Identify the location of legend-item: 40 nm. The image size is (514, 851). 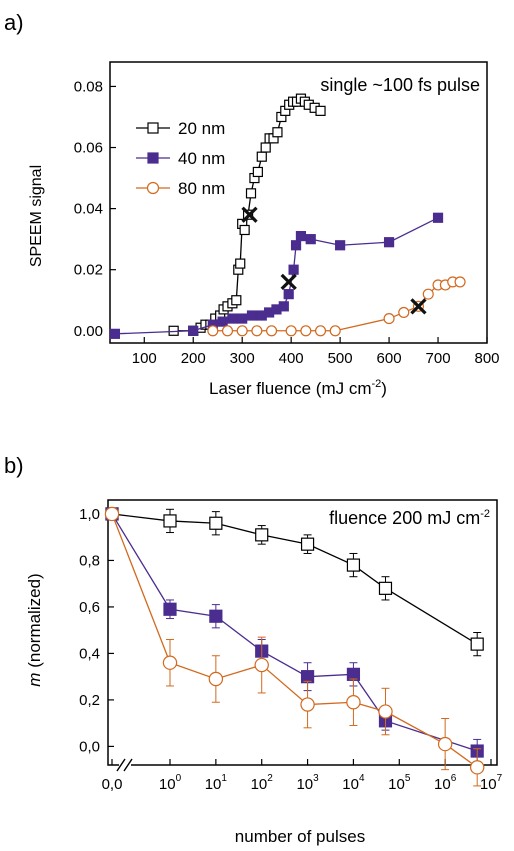
(180, 158).